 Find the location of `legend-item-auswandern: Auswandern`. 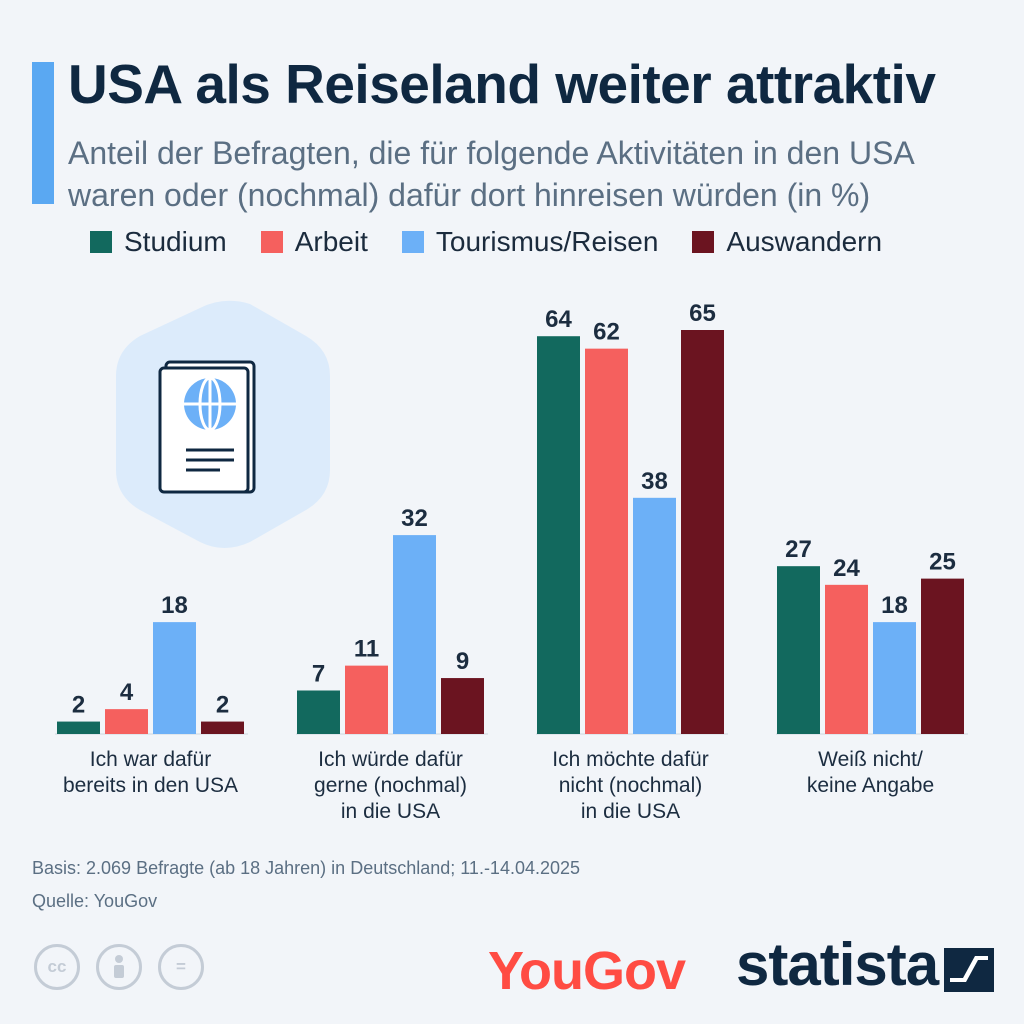

legend-item-auswandern: Auswandern is located at coordinates (787, 242).